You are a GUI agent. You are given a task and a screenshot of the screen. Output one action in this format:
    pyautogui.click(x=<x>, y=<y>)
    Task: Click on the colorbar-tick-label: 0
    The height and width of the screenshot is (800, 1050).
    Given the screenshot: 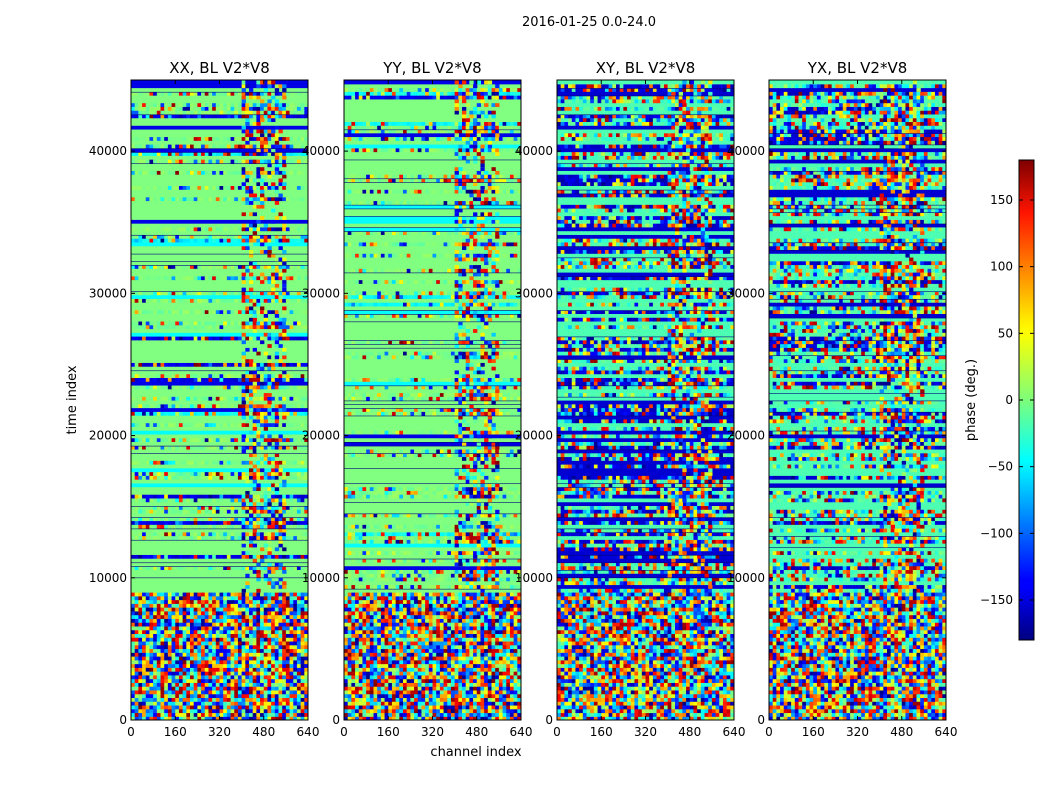 What is the action you would take?
    pyautogui.click(x=1009, y=400)
    